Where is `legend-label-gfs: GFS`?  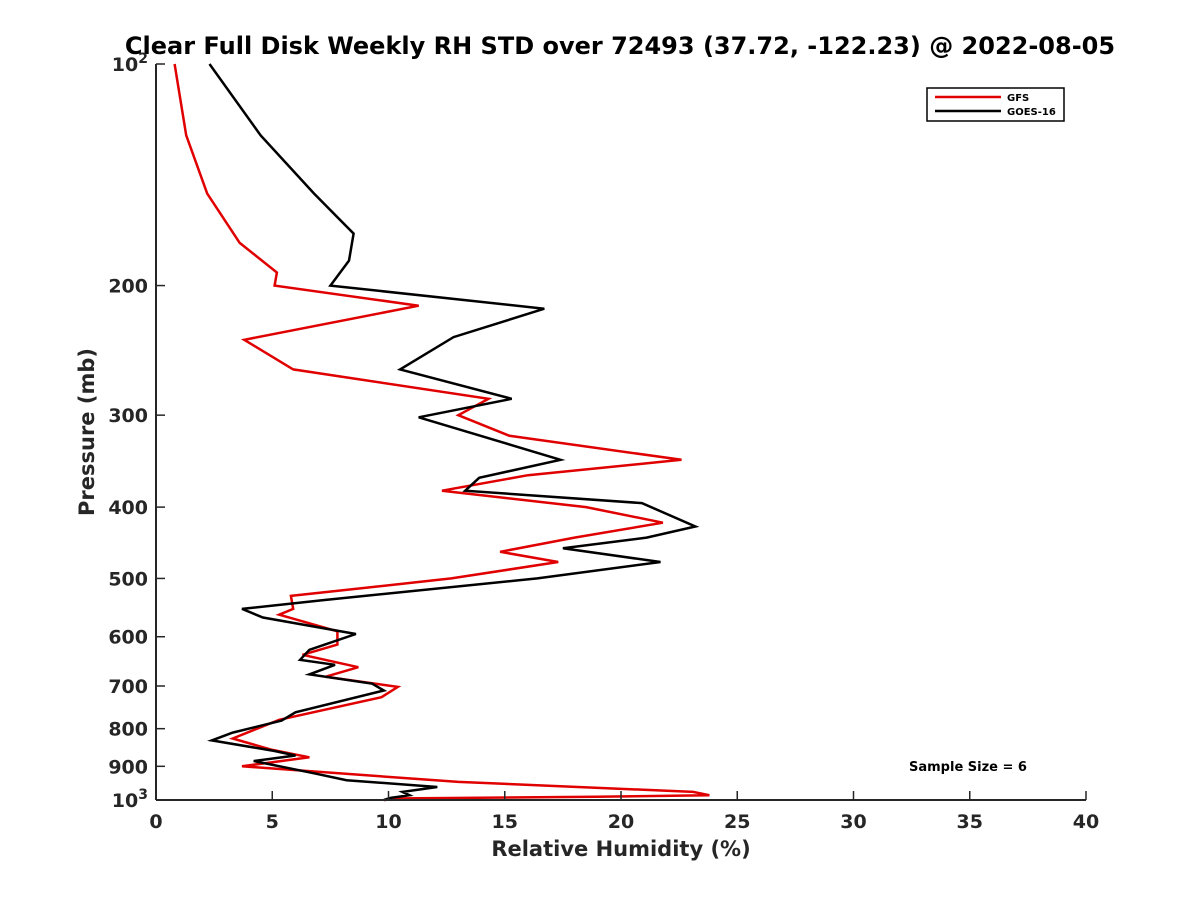
legend-label-gfs: GFS is located at coordinates (1018, 98).